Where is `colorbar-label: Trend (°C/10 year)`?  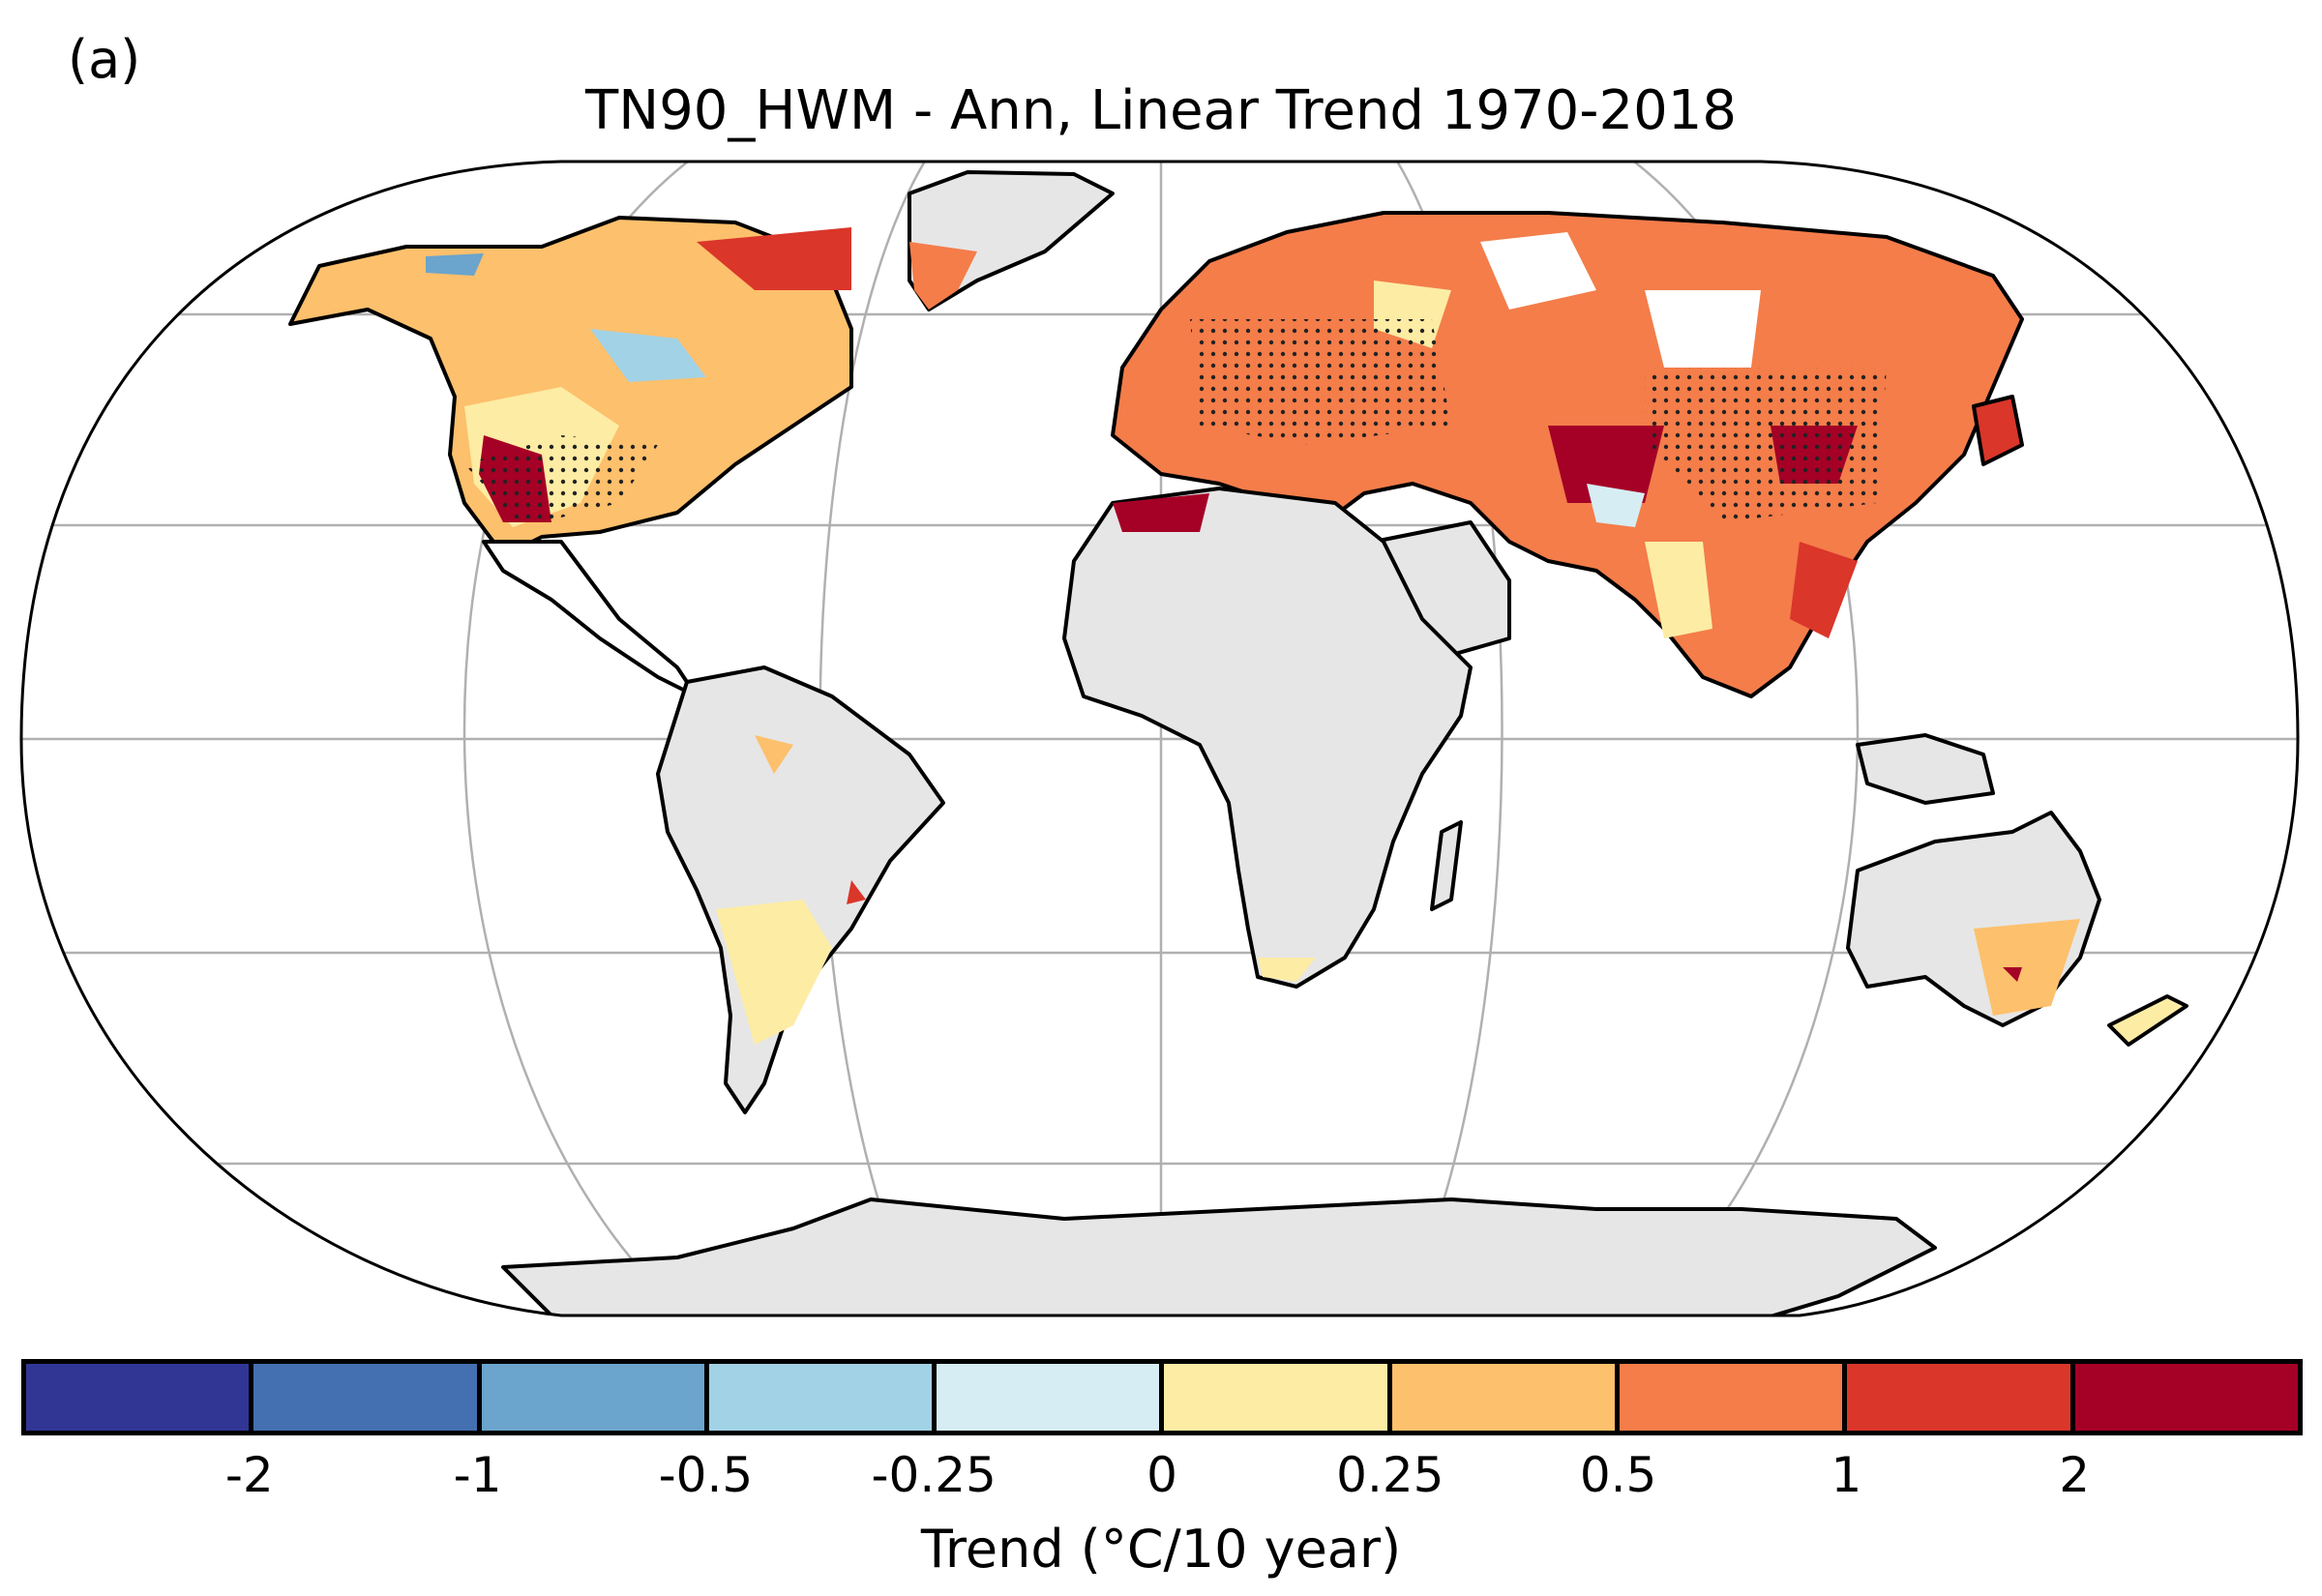
colorbar-label: Trend (°C/10 year) is located at coordinates (1161, 1549).